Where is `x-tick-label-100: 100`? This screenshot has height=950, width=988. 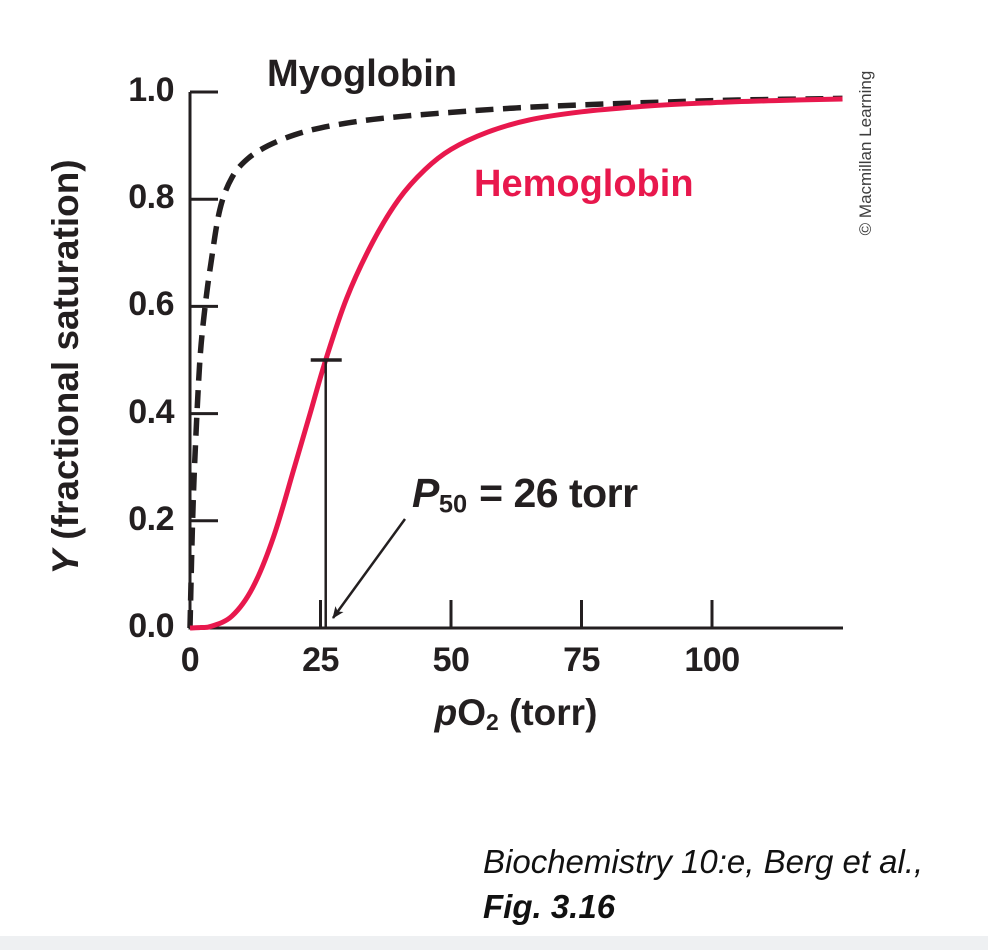
x-tick-label-100: 100 is located at coordinates (712, 660).